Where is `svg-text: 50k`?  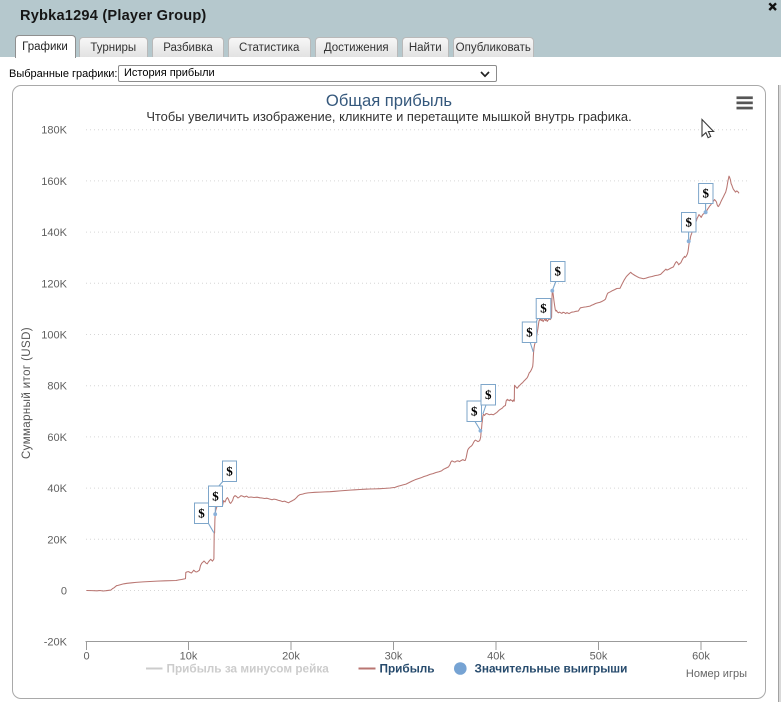
svg-text: 50k is located at coordinates (599, 657).